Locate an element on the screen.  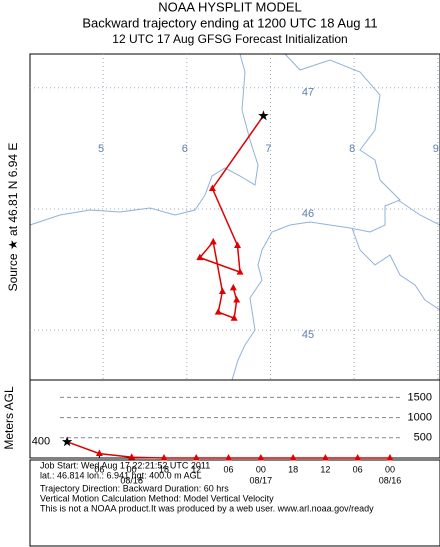
footer-line: Job Start: Wed Aug 17 22:21:52 UTC 2011 is located at coordinates (125, 465).